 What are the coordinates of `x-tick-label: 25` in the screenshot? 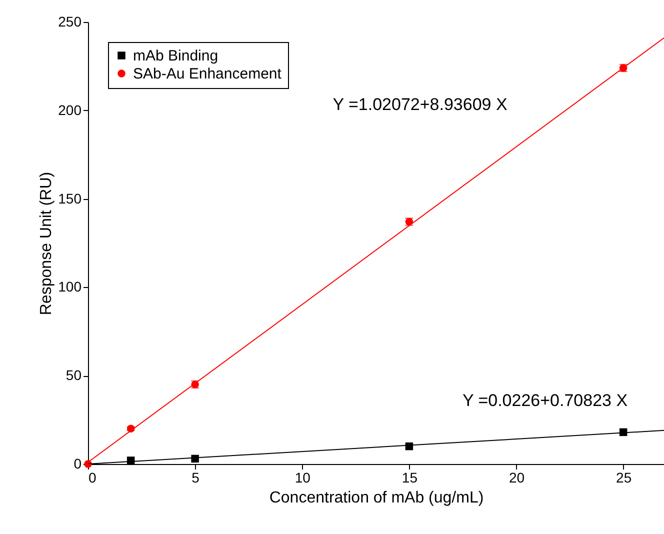 It's located at (624, 478).